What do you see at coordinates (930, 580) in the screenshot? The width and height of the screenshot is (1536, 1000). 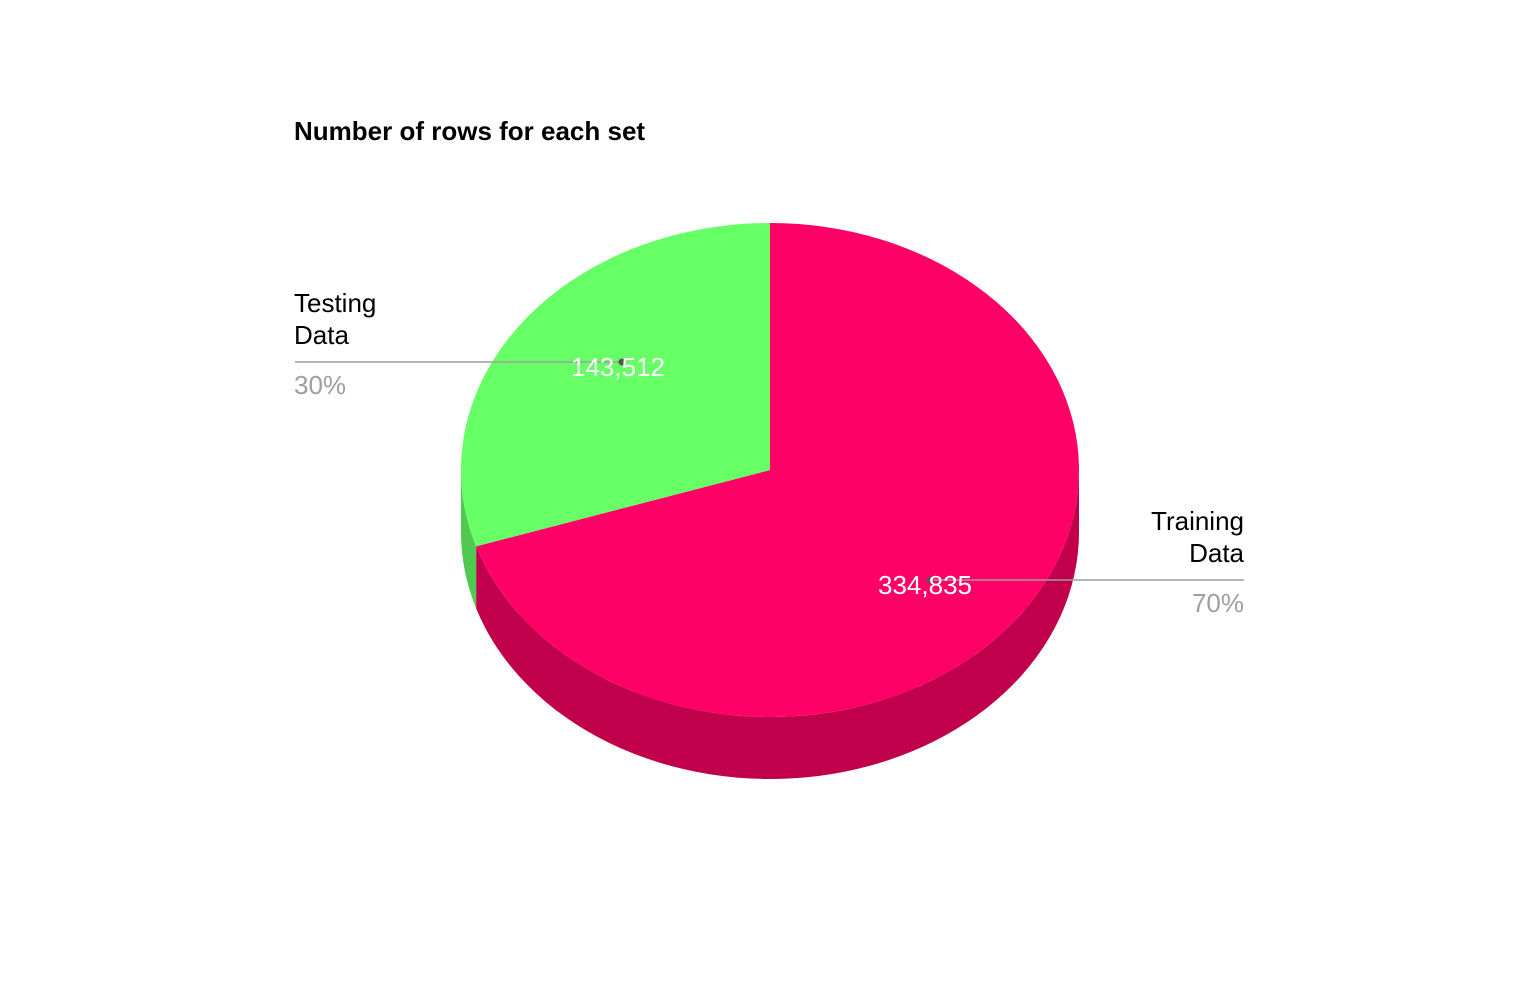 I see `leader-dot-training-data` at bounding box center [930, 580].